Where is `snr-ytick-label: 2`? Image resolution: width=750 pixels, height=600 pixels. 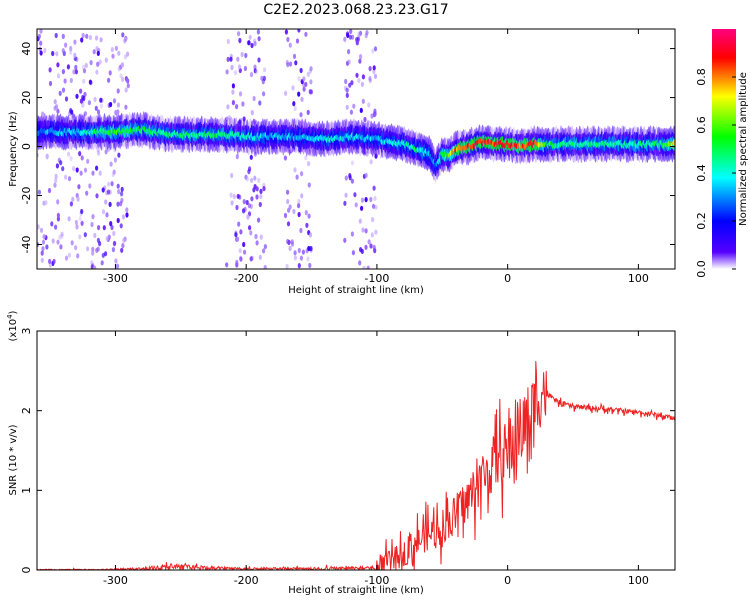 snr-ytick-label: 2 is located at coordinates (26, 410).